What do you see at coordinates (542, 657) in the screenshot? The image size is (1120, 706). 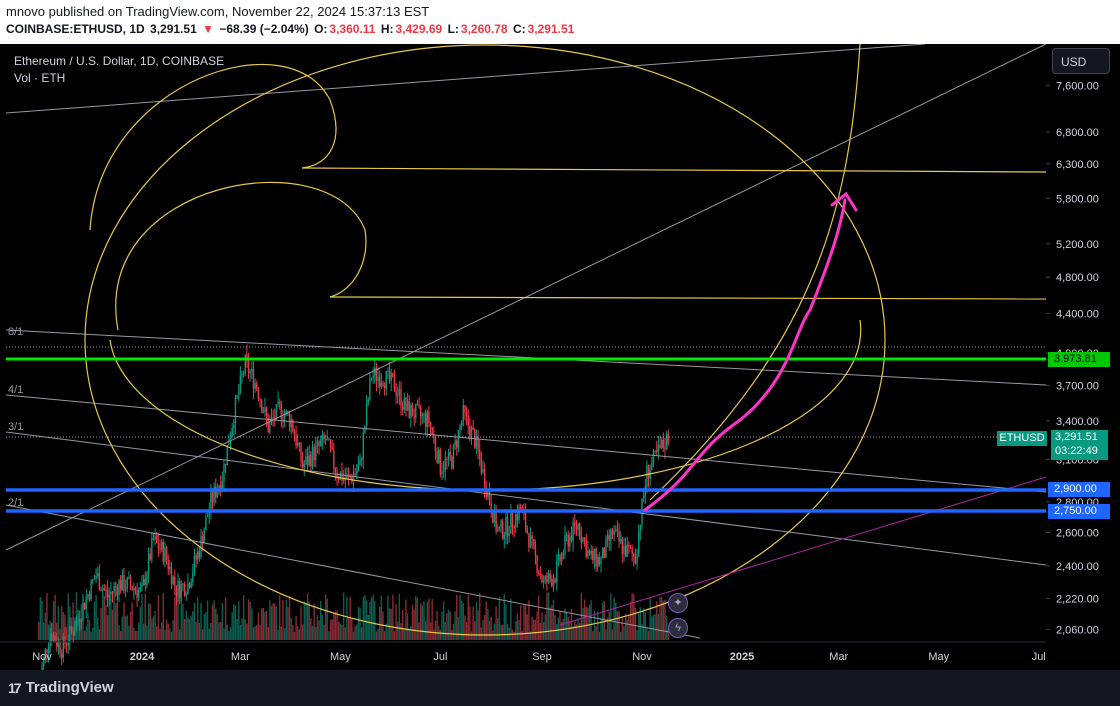 I see `time-tick-label: Sep` at bounding box center [542, 657].